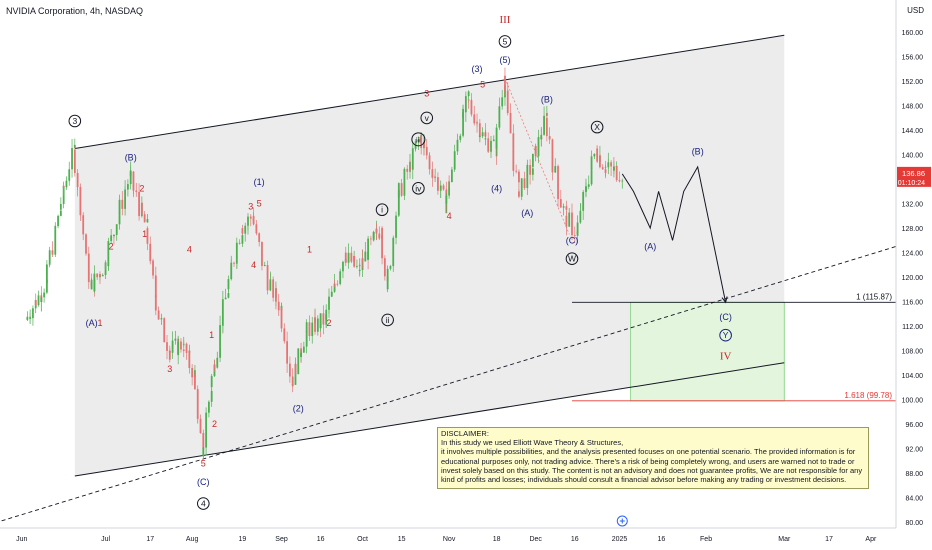 Image resolution: width=932 pixels, height=550 pixels. Describe the element at coordinates (449, 539) in the screenshot. I see `time-tick-label: Nov` at that location.